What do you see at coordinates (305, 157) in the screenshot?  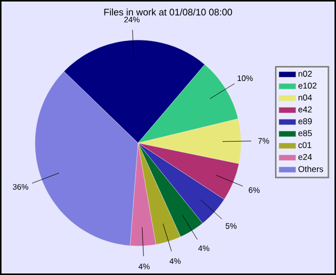 I see `legend-label: e24` at bounding box center [305, 157].